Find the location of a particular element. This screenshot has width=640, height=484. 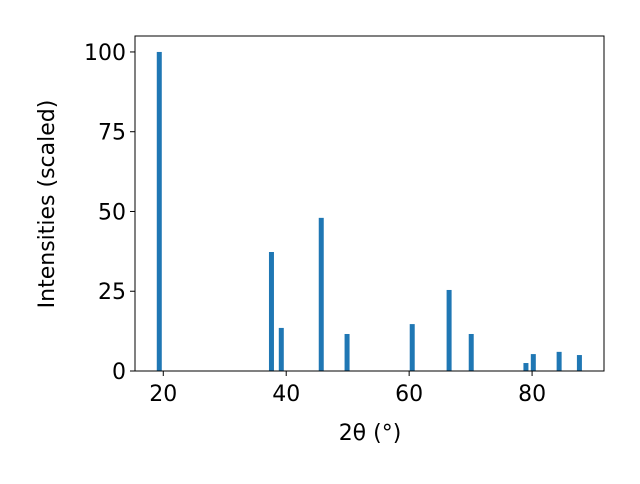

x-tick-label: 60 is located at coordinates (409, 394).